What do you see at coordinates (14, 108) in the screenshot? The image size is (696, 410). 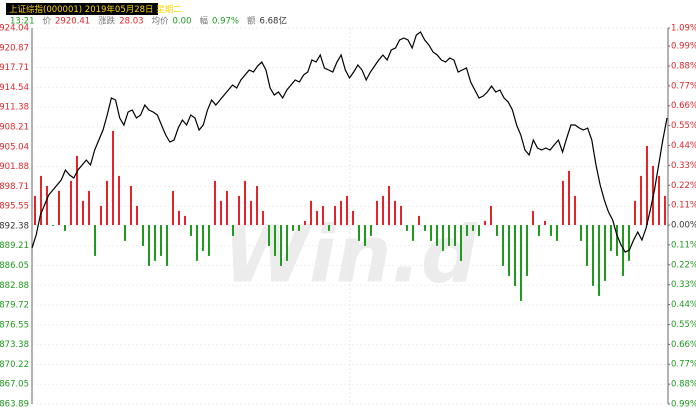 I see `y-tick-label: 2911.38` at bounding box center [14, 108].